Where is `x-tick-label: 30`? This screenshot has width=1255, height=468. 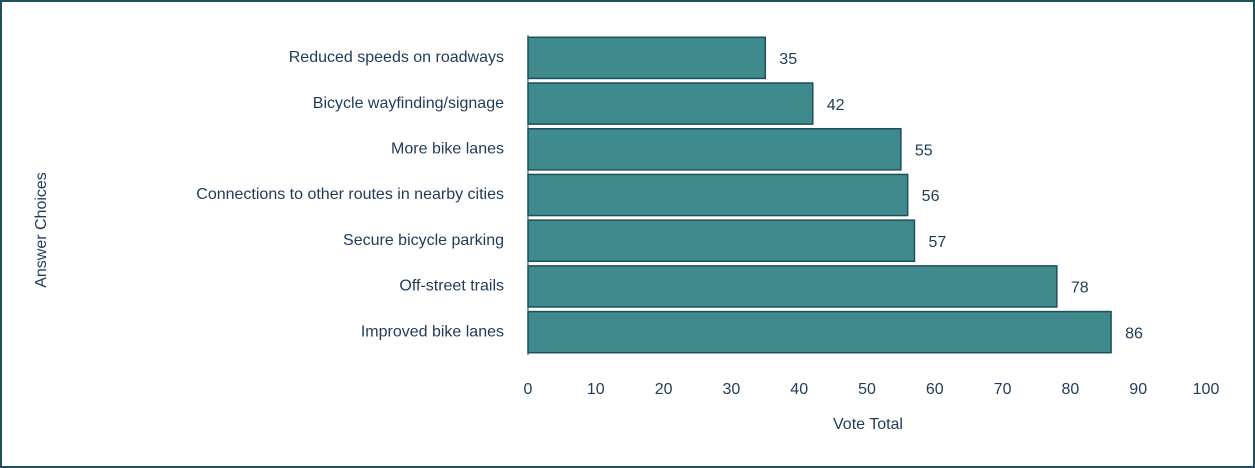
x-tick-label: 30 is located at coordinates (732, 389).